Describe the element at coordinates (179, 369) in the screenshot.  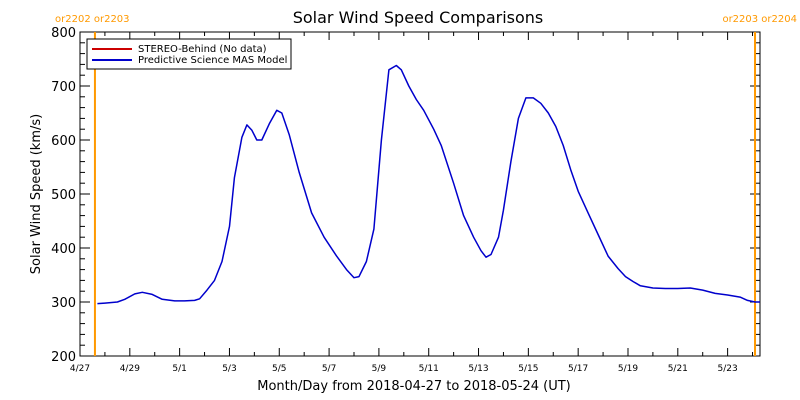
I see `x-tick-label: 5/1` at that location.